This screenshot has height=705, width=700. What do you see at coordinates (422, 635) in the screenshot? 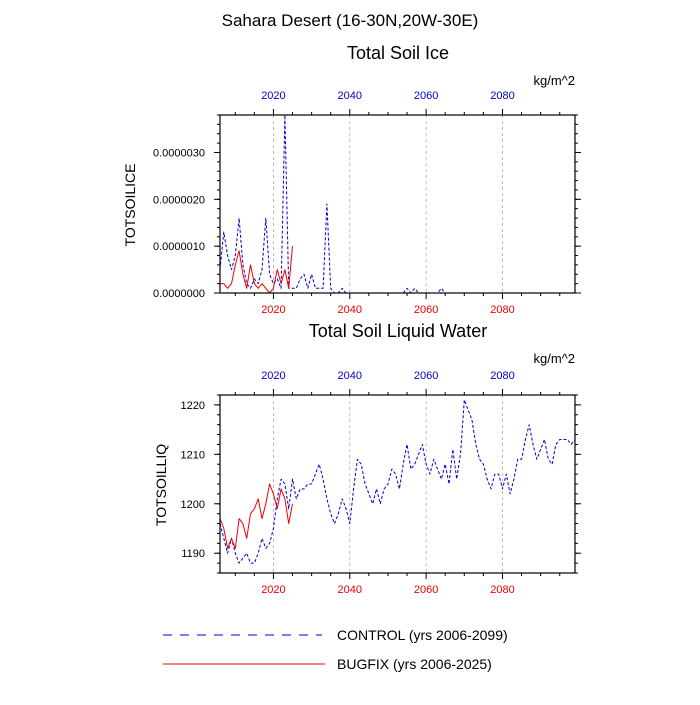
I see `legend-control-label: CONTROL (yrs 2006-2099)` at bounding box center [422, 635].